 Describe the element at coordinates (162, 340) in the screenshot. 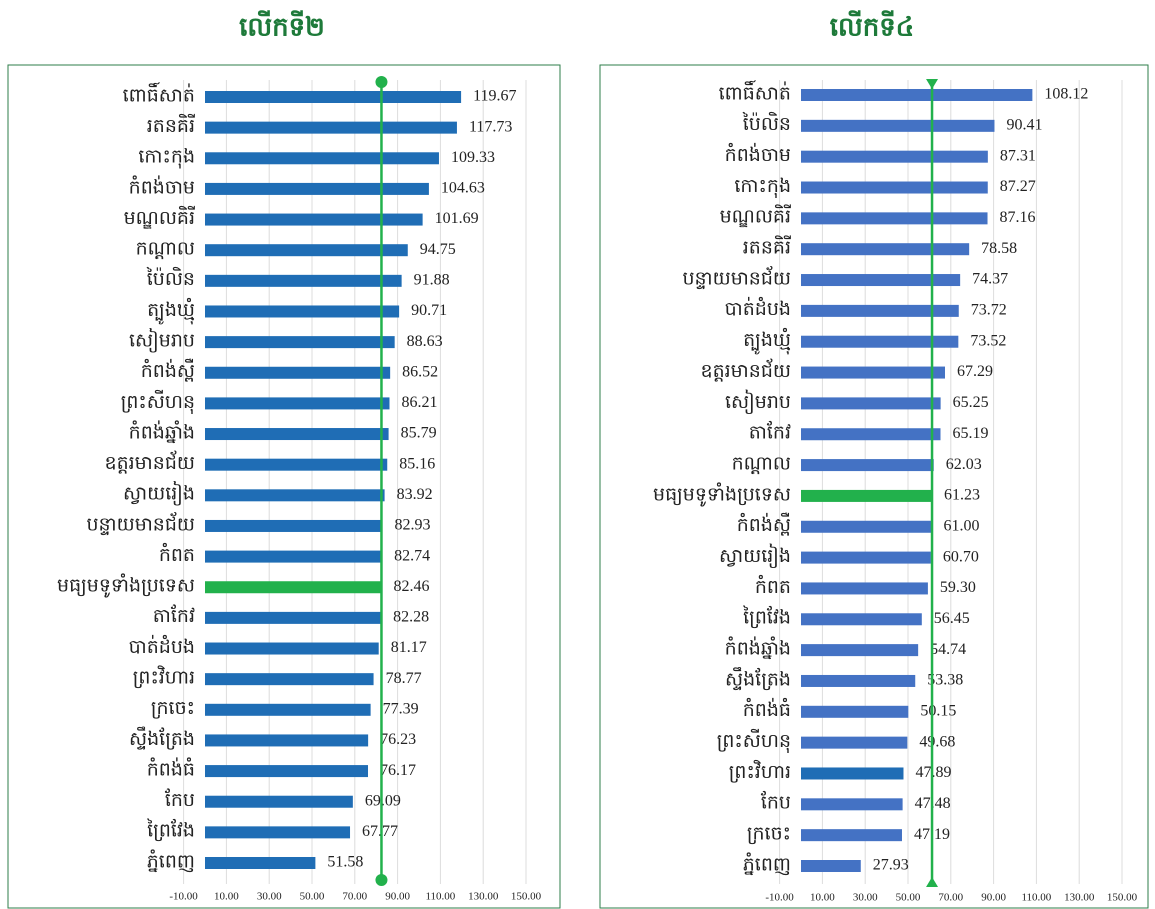

I see `category-label: សៀមរាប` at that location.